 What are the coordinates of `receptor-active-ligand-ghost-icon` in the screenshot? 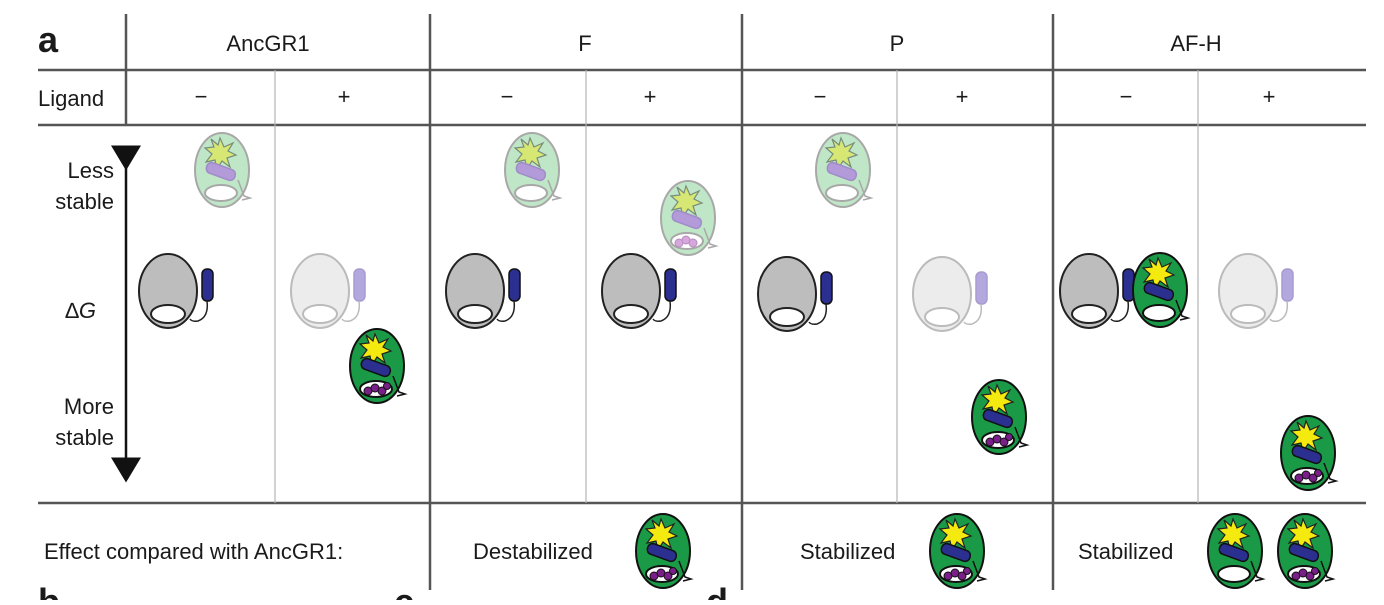 It's located at (688, 218).